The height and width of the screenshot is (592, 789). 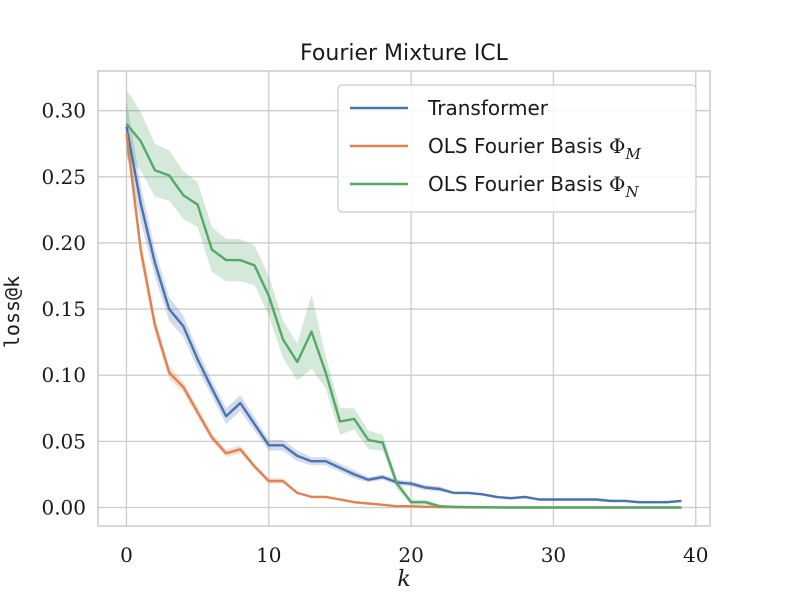 I want to click on x-tick-label: 0, so click(x=126, y=555).